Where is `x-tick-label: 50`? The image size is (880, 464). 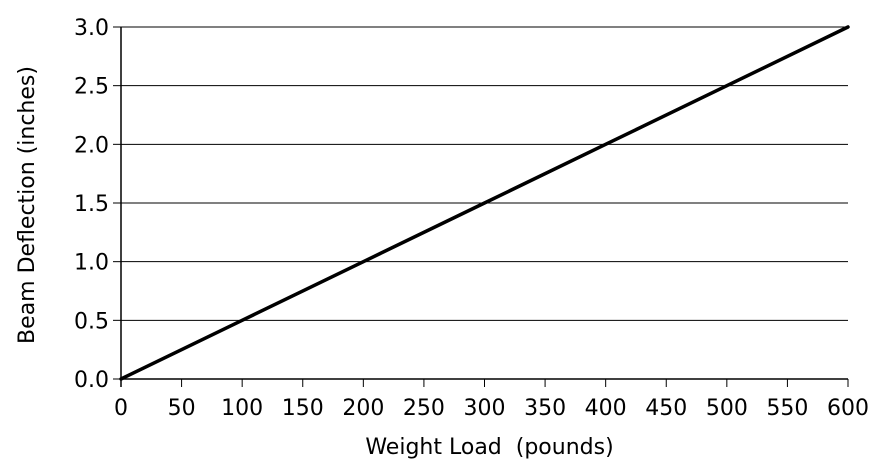 x-tick-label: 50 is located at coordinates (182, 408).